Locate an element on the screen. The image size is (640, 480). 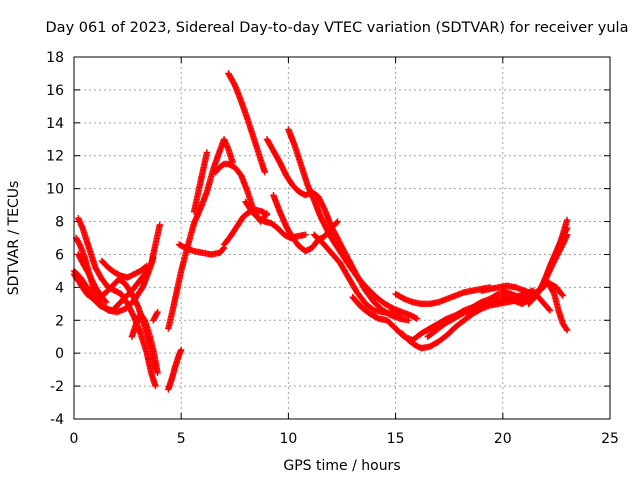
x-tick-labels: 0 5 10 15 20 25 is located at coordinates (344, 439).